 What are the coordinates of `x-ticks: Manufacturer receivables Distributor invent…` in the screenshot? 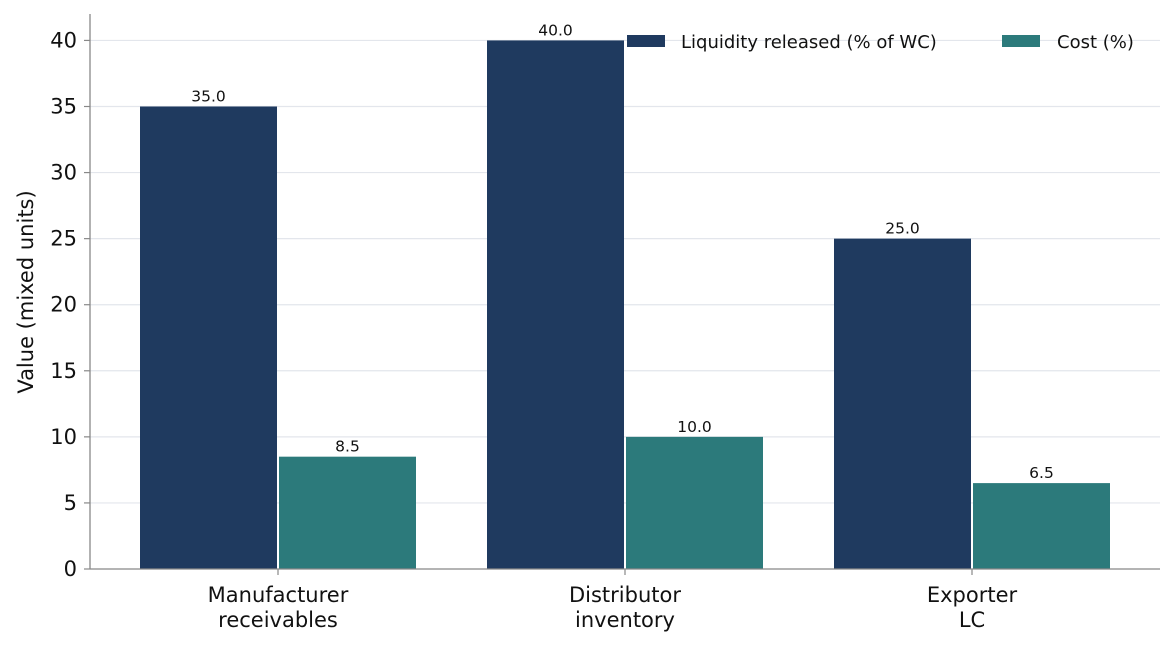 It's located at (613, 600).